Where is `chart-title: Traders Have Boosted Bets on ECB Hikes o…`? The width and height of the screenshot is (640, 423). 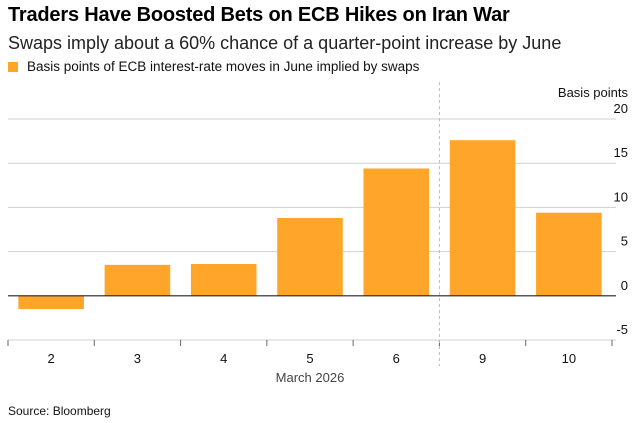 chart-title: Traders Have Boosted Bets on ECB Hikes o… is located at coordinates (259, 15).